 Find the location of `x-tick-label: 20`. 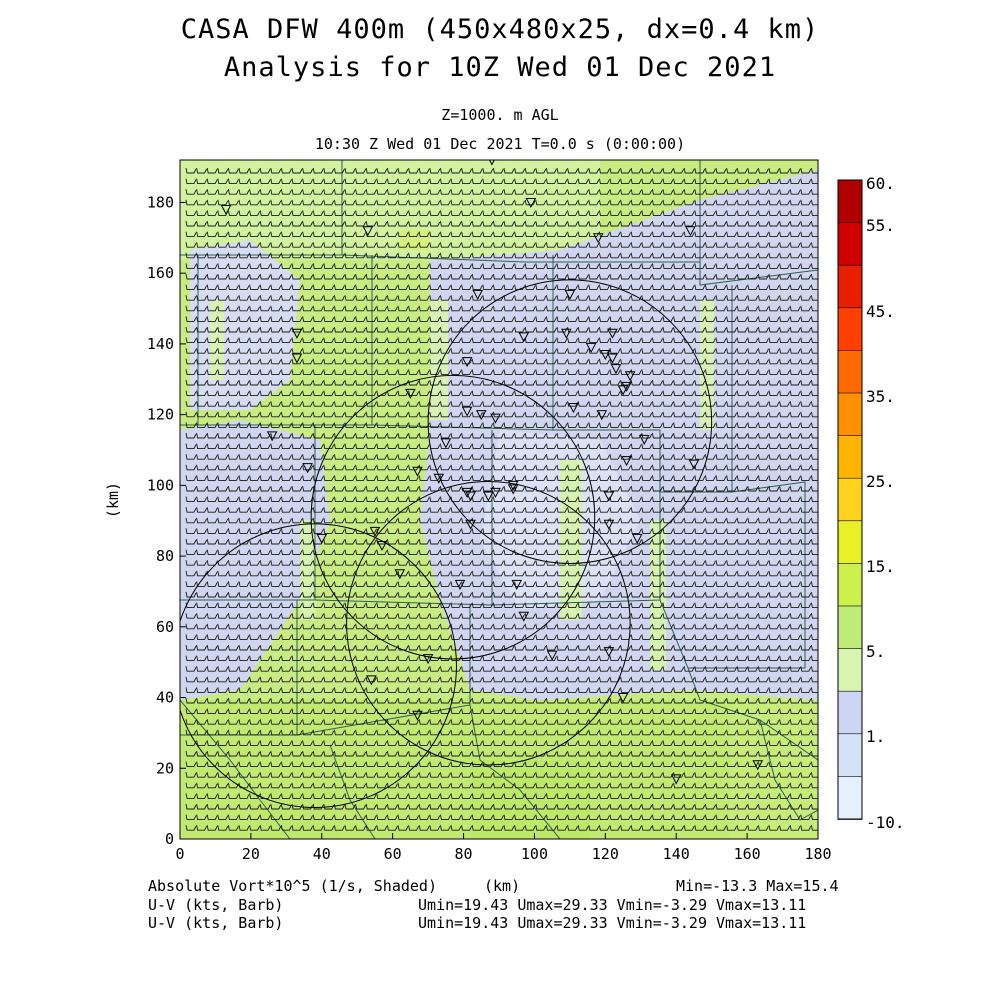

x-tick-label: 20 is located at coordinates (251, 854).